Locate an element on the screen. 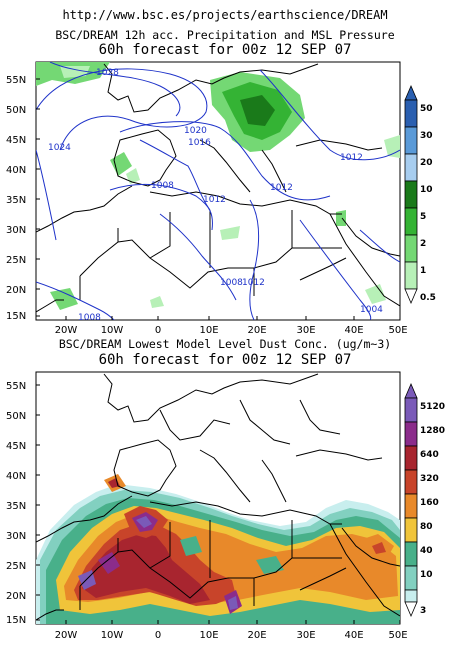  top-borders is located at coordinates (213, 255).